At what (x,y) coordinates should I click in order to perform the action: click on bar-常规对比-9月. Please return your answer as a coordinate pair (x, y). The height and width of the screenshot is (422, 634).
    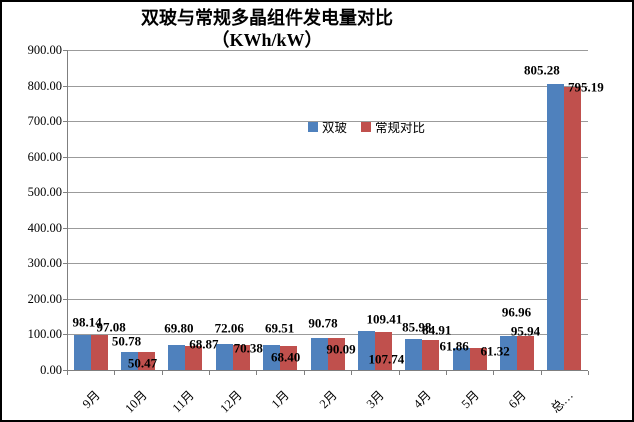
    Looking at the image, I should click on (99, 352).